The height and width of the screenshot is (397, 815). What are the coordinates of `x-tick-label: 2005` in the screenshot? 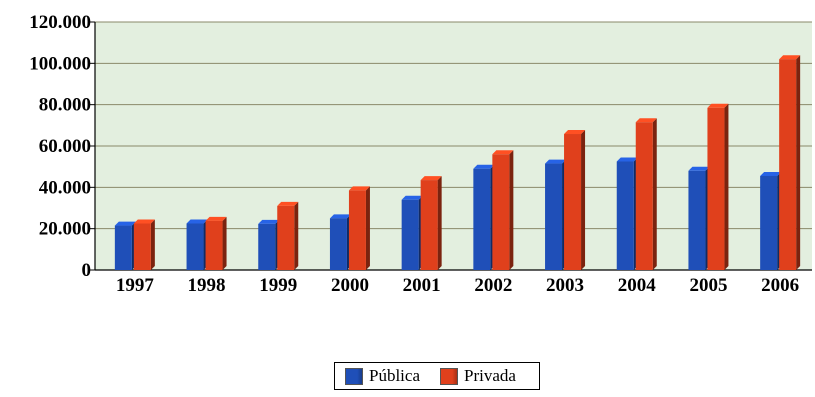 It's located at (708, 285).